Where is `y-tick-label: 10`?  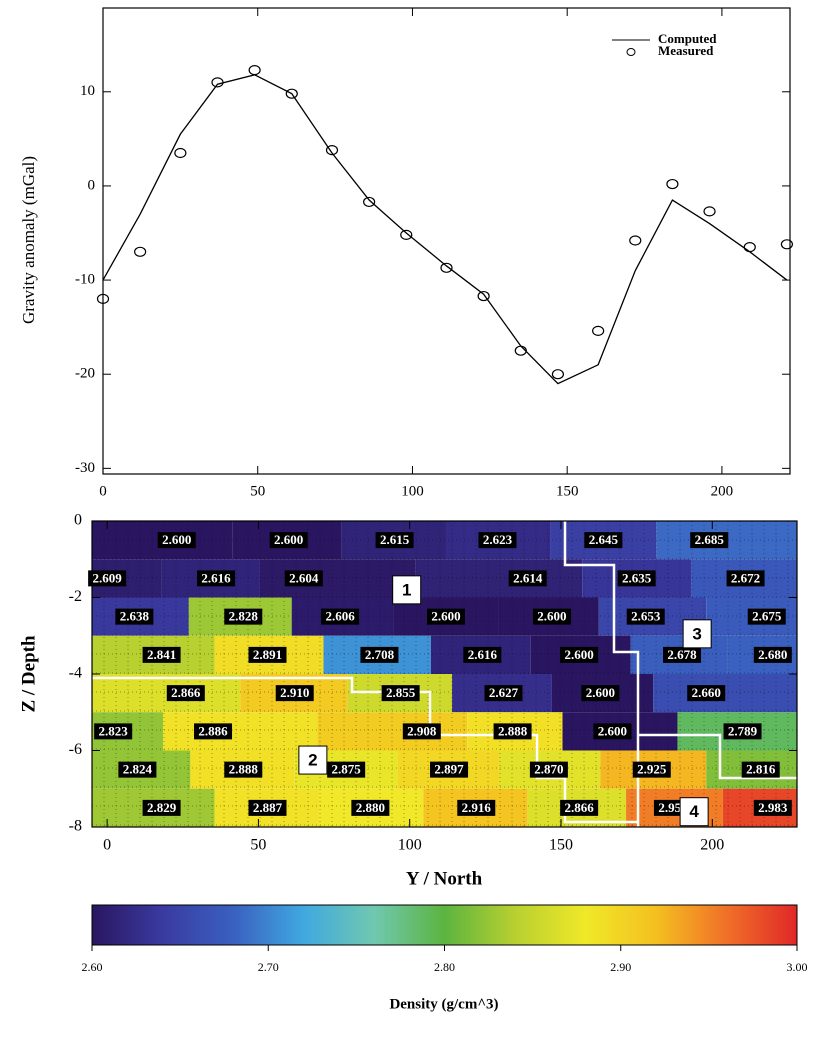 y-tick-label: 10 is located at coordinates (87, 91).